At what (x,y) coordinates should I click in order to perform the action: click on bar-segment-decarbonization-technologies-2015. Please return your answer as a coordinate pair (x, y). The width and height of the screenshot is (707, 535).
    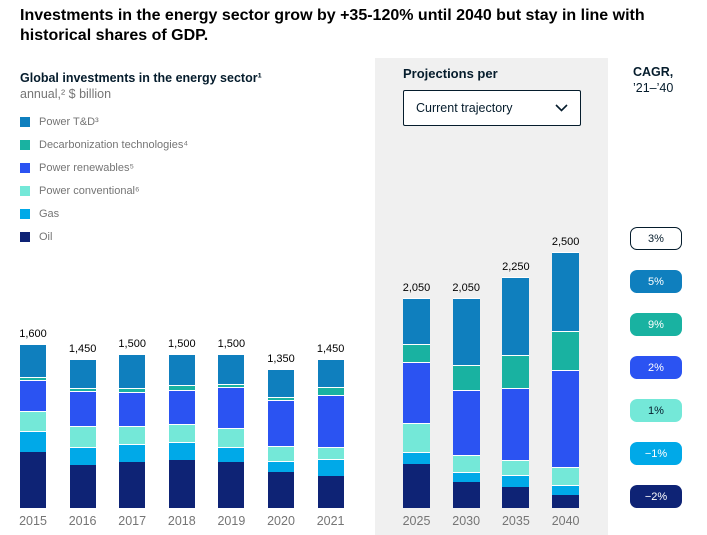
    Looking at the image, I should click on (33, 378).